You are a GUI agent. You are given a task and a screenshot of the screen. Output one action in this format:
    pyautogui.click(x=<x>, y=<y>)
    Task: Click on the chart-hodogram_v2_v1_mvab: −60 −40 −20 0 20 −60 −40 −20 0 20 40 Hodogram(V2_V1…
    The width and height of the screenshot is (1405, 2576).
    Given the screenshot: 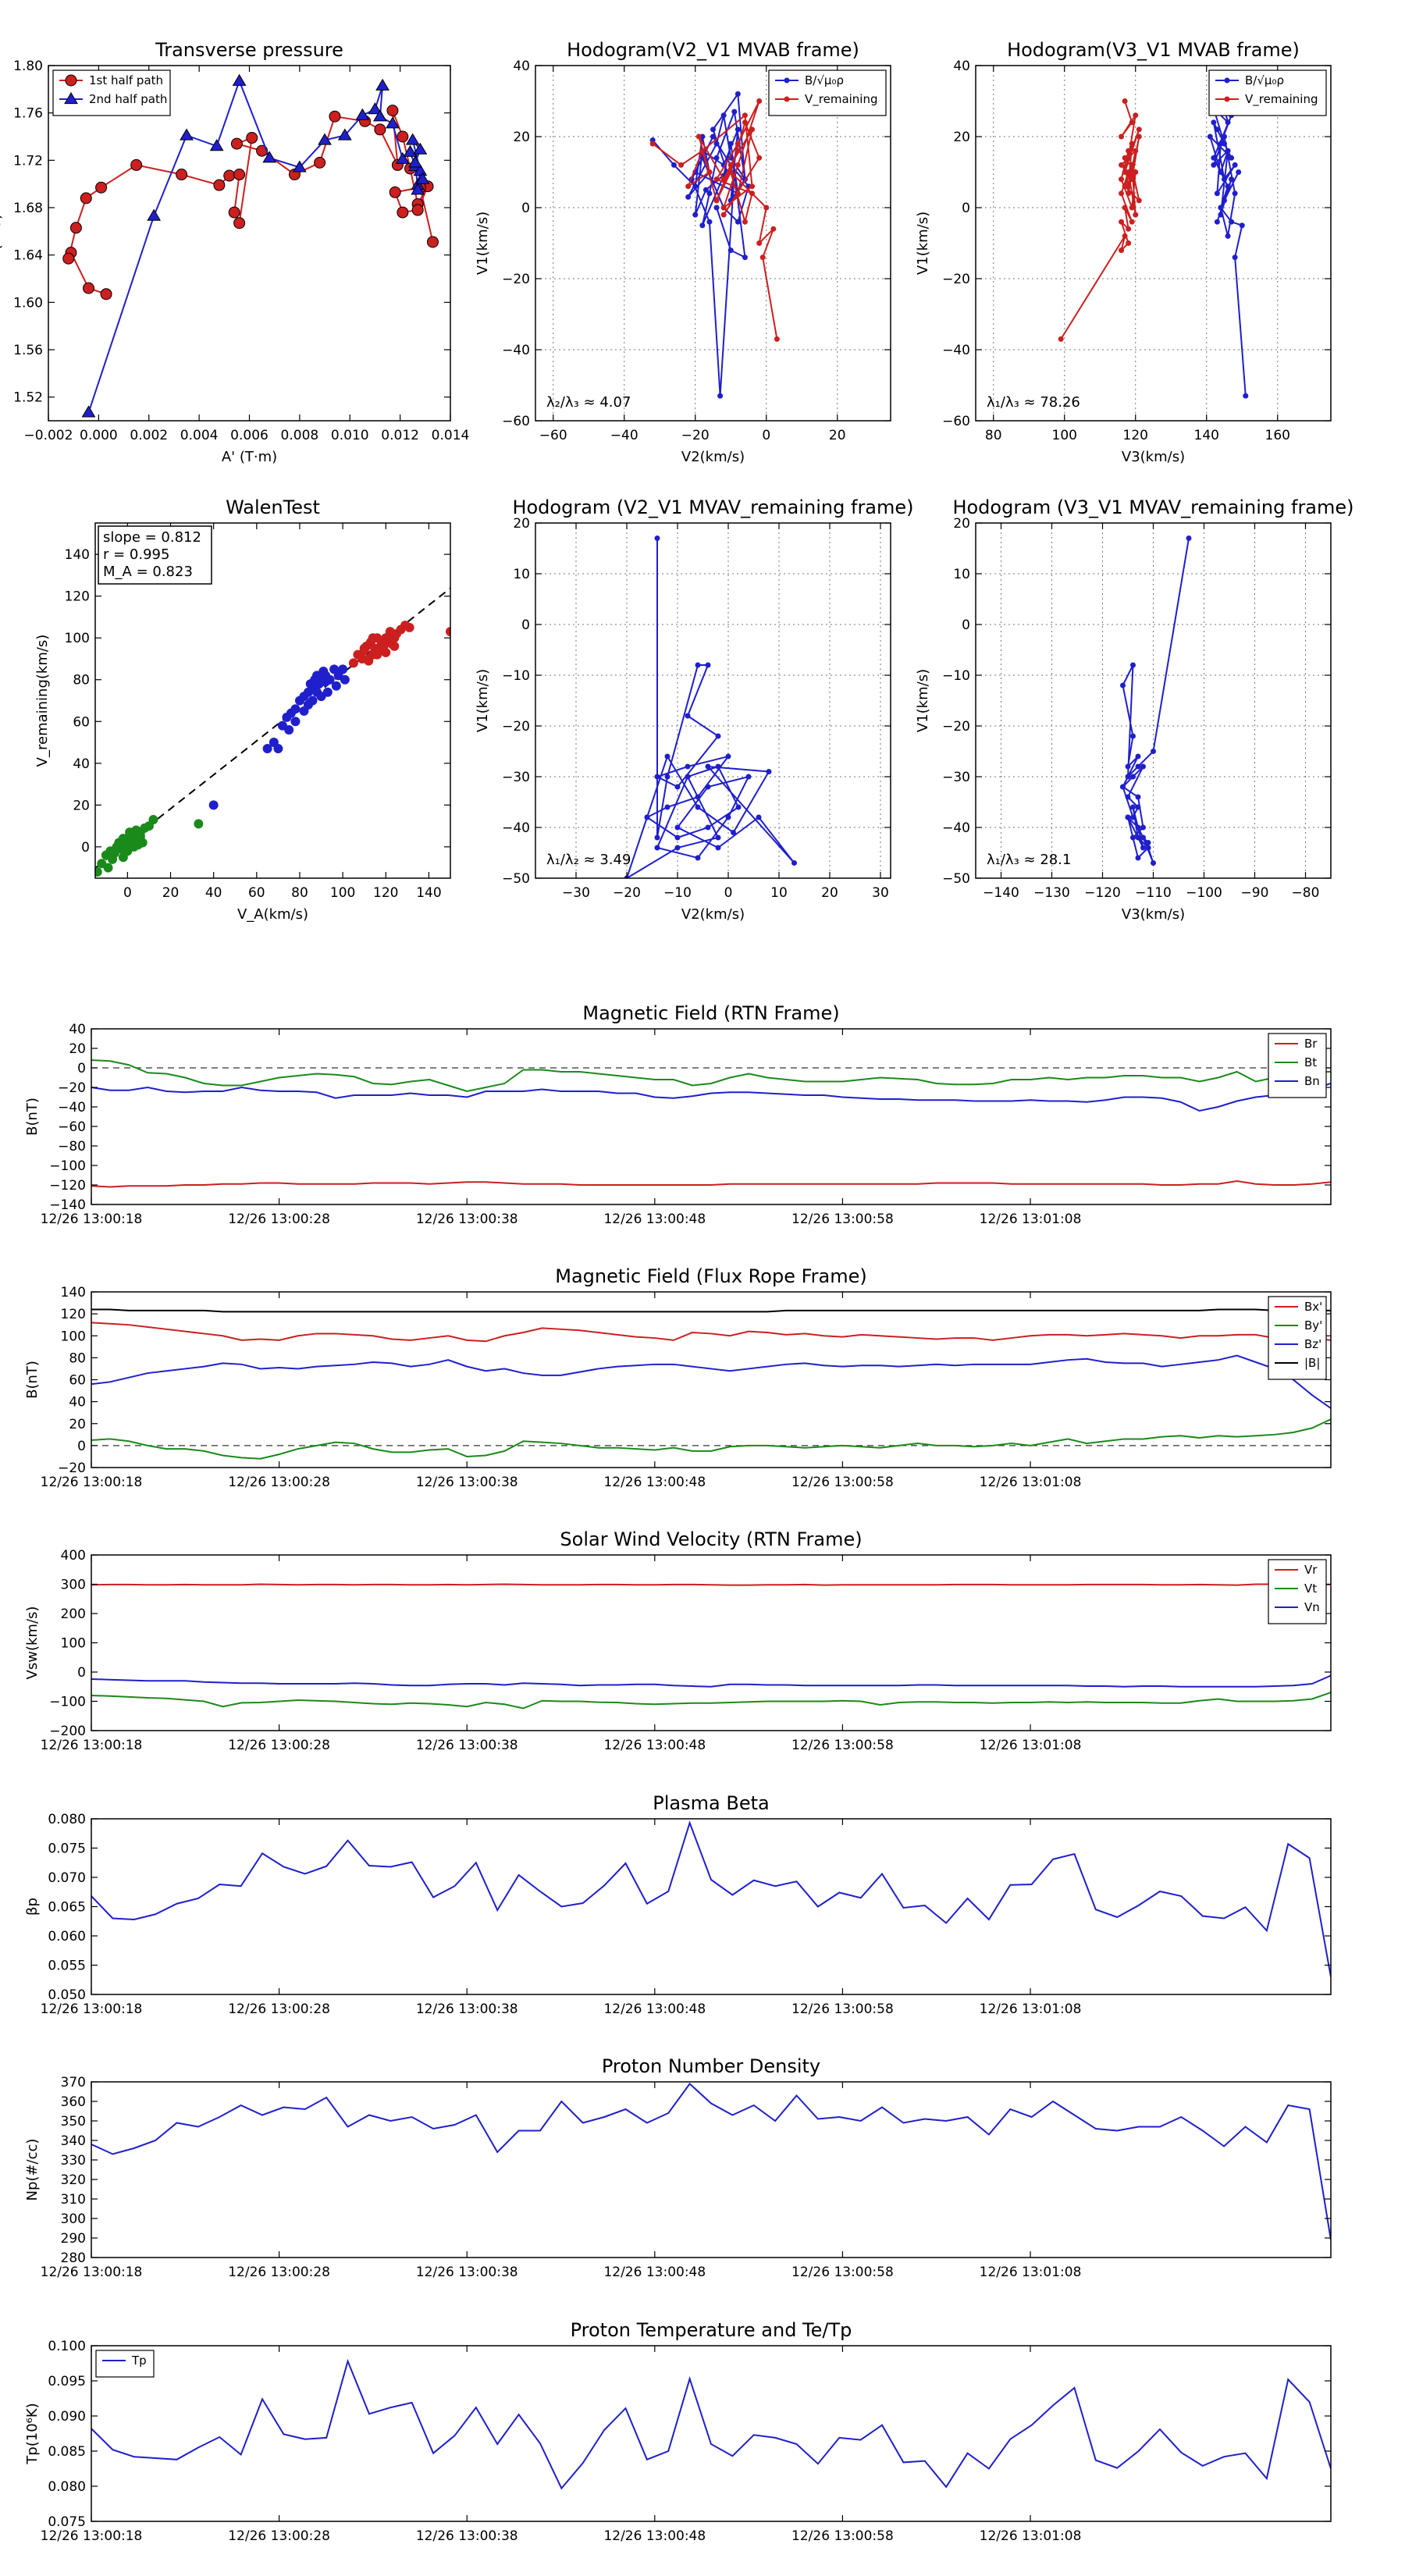 What is the action you would take?
    pyautogui.click(x=683, y=252)
    